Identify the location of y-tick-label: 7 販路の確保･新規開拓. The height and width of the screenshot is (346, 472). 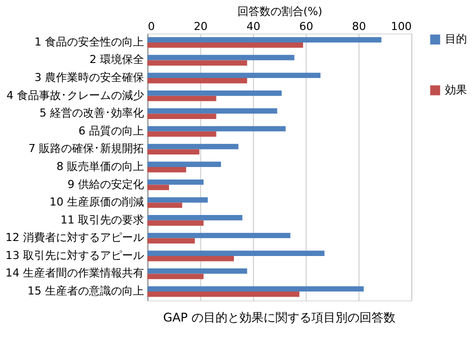
(86, 149).